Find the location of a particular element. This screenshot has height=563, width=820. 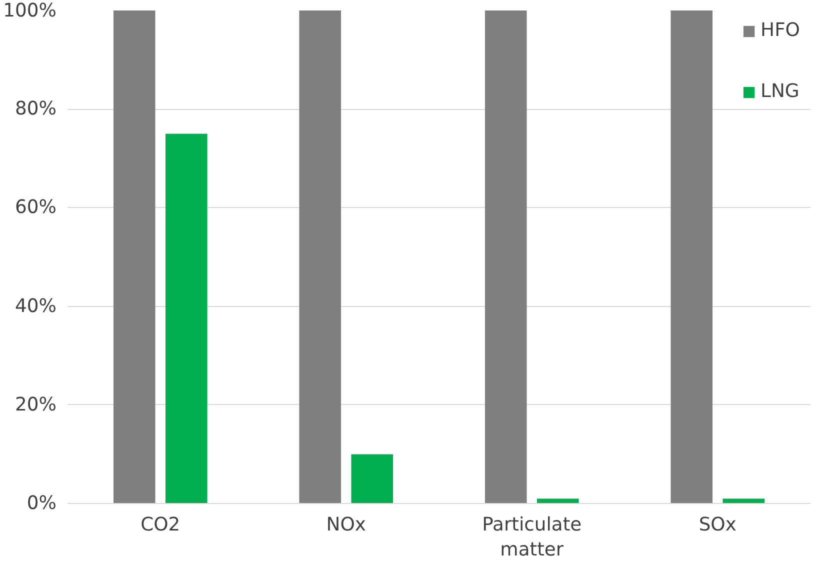

legend-label: HFO is located at coordinates (780, 30).